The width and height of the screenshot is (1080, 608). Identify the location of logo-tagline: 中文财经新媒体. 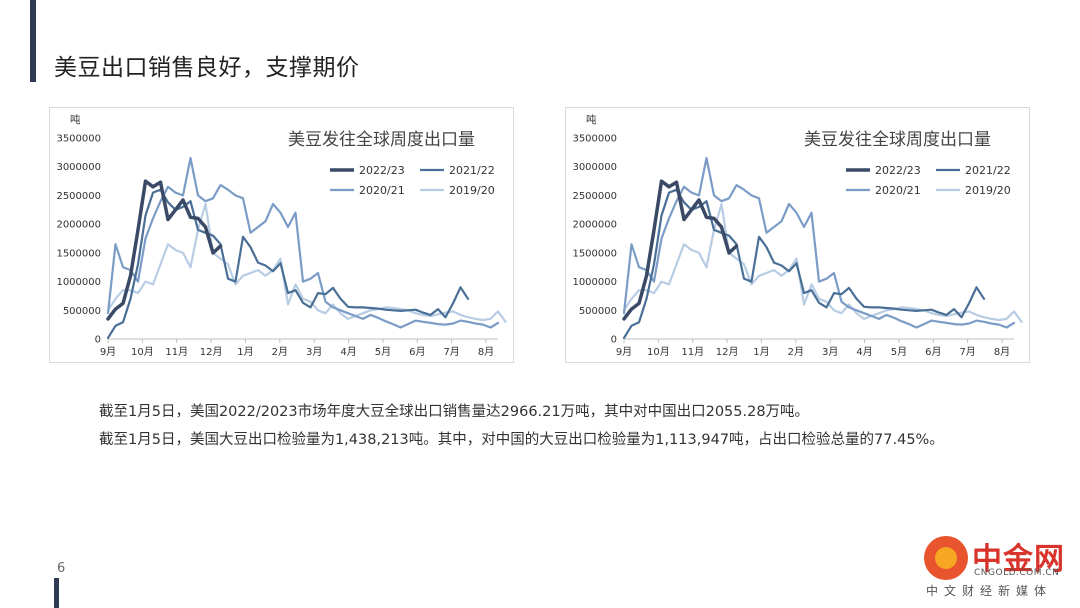
(989, 591).